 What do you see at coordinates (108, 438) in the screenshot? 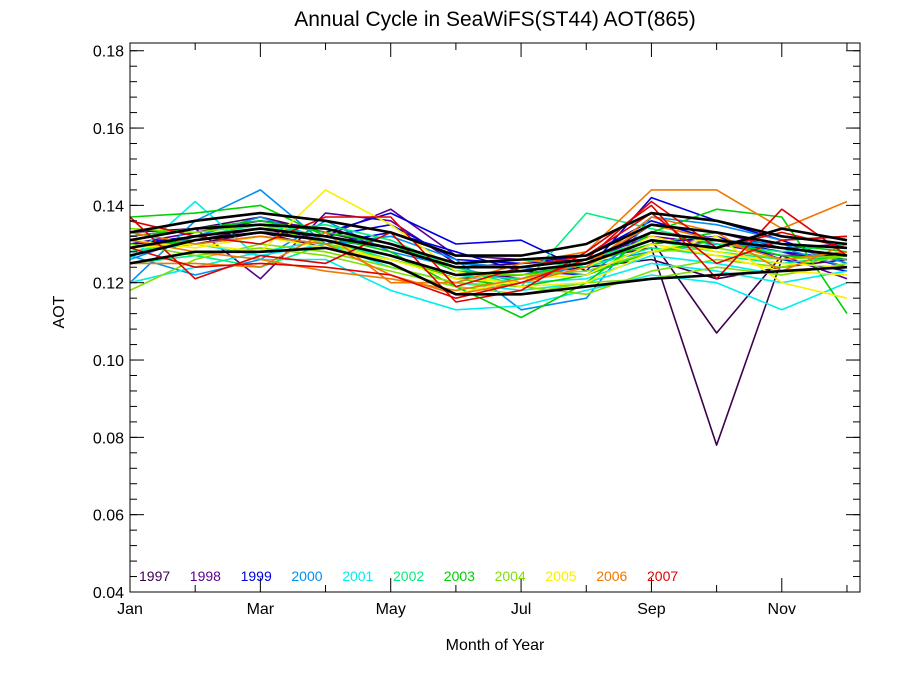
I see `y-tick-label: 0.08` at bounding box center [108, 438].